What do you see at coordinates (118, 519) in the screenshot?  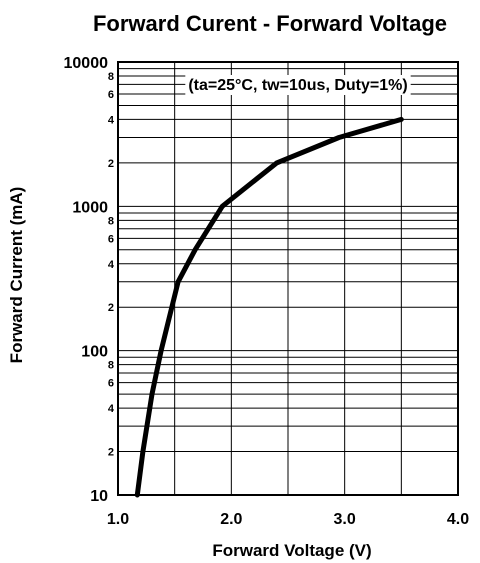 I see `x-tick-label: 1.0` at bounding box center [118, 519].